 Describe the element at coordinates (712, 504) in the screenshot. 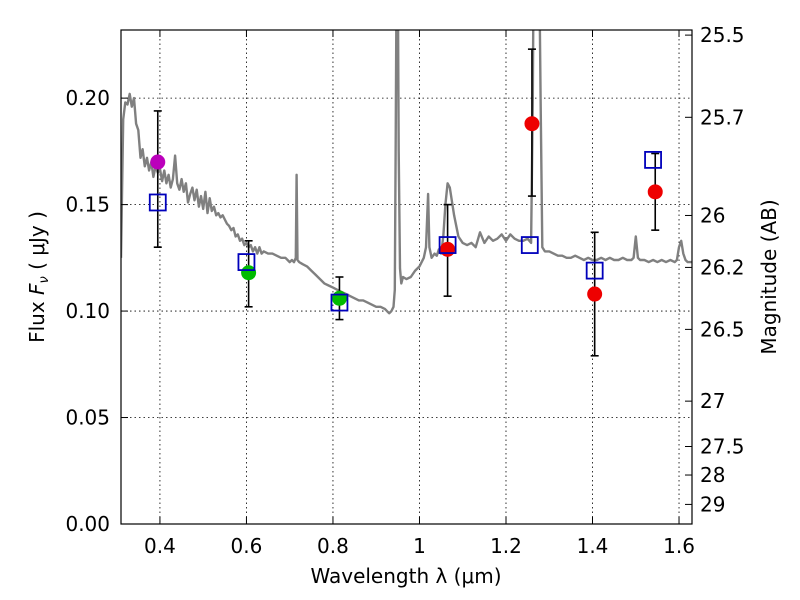

I see `y2-tick-label: 29` at that location.